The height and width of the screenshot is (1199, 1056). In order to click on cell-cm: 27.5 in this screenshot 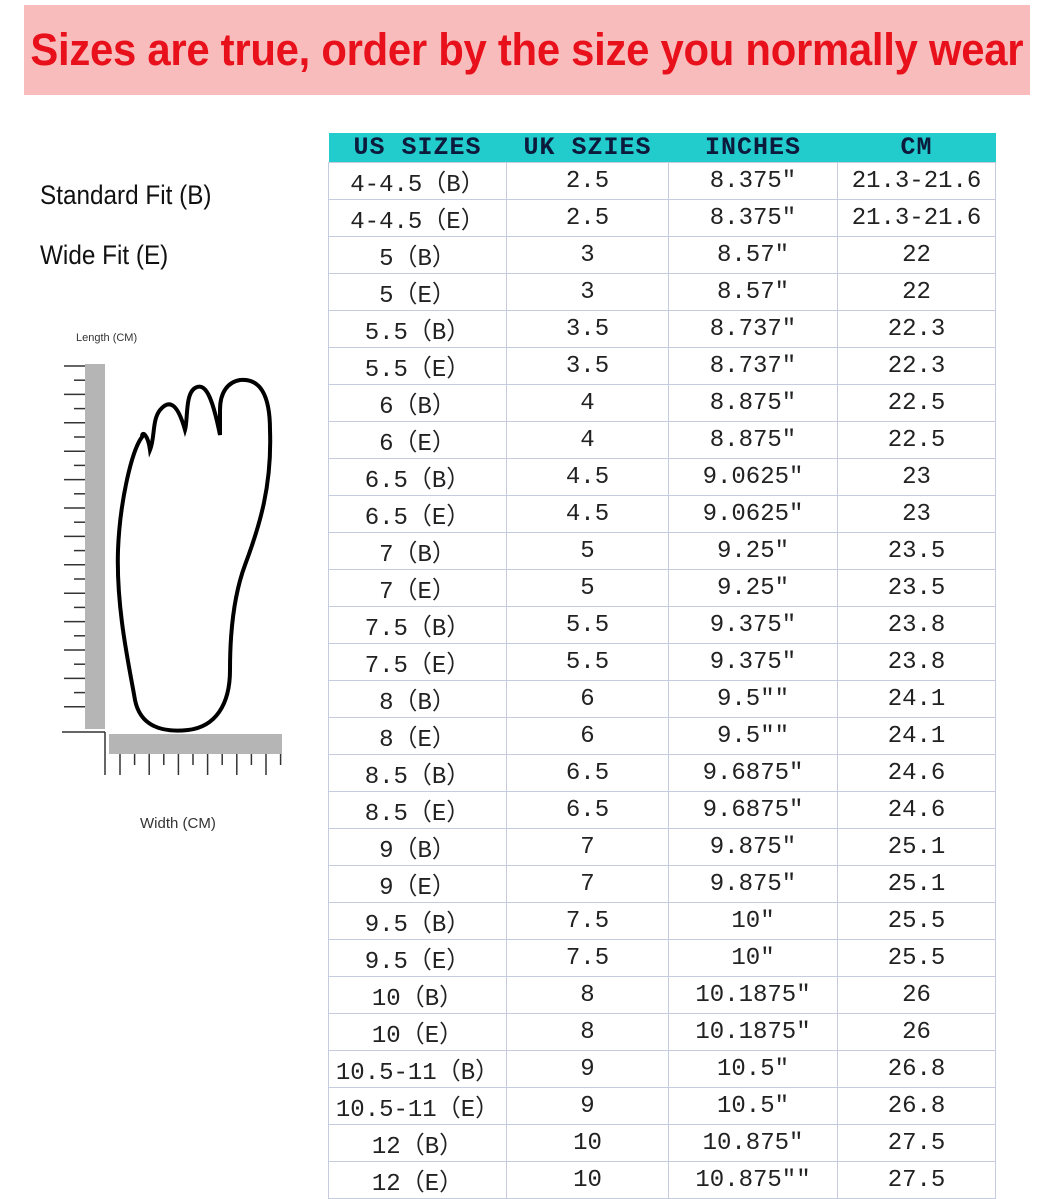, I will do `click(916, 1143)`.